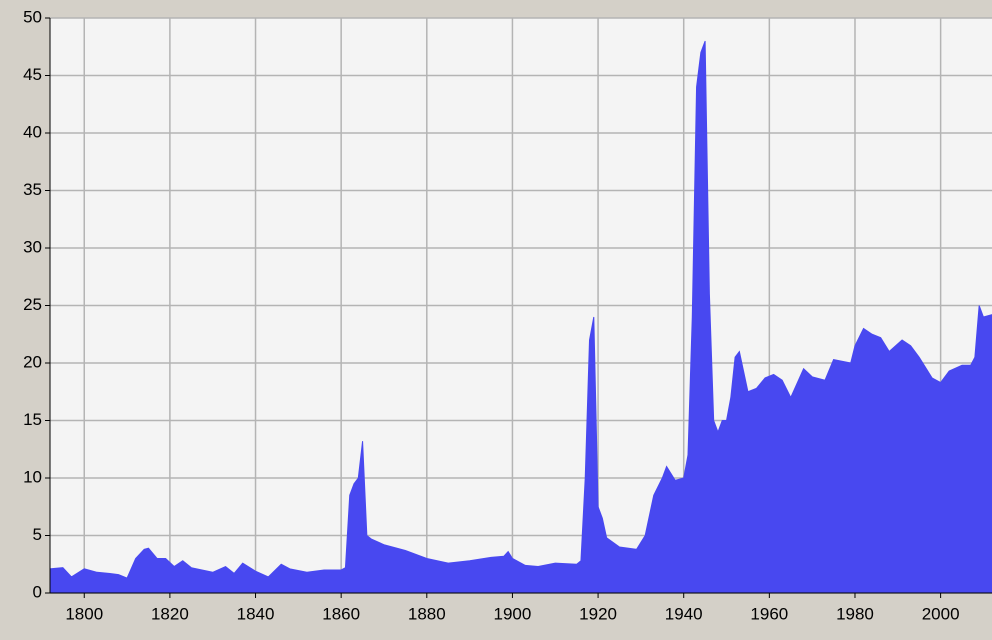 The width and height of the screenshot is (992, 640). I want to click on y-tick-label: 40, so click(32, 131).